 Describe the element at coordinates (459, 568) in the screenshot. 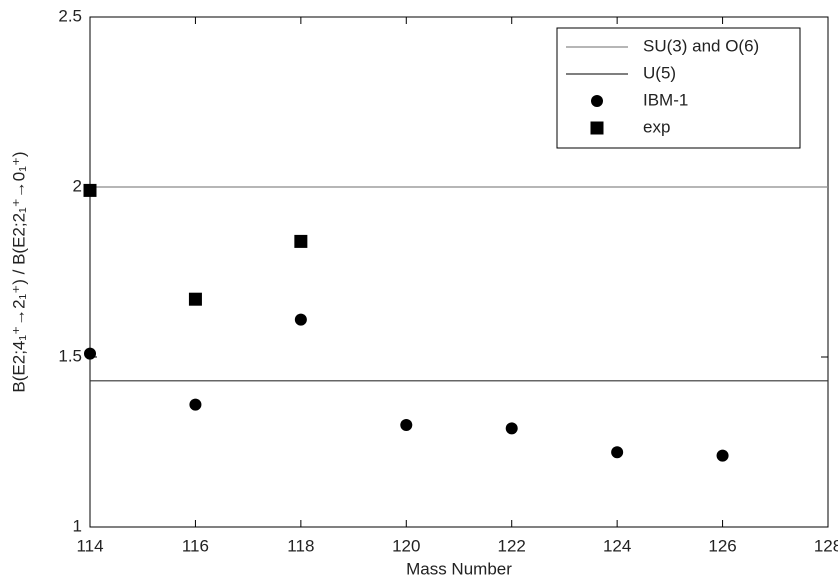

I see `x-axis-title: Mass Number` at that location.